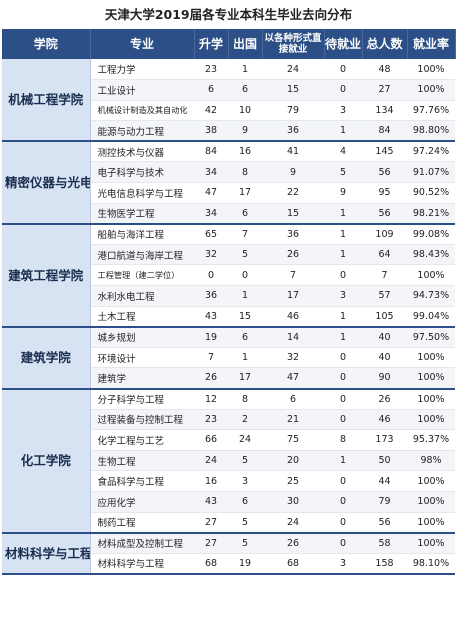 The width and height of the screenshot is (457, 634). I want to click on total-cell: 57, so click(384, 296).